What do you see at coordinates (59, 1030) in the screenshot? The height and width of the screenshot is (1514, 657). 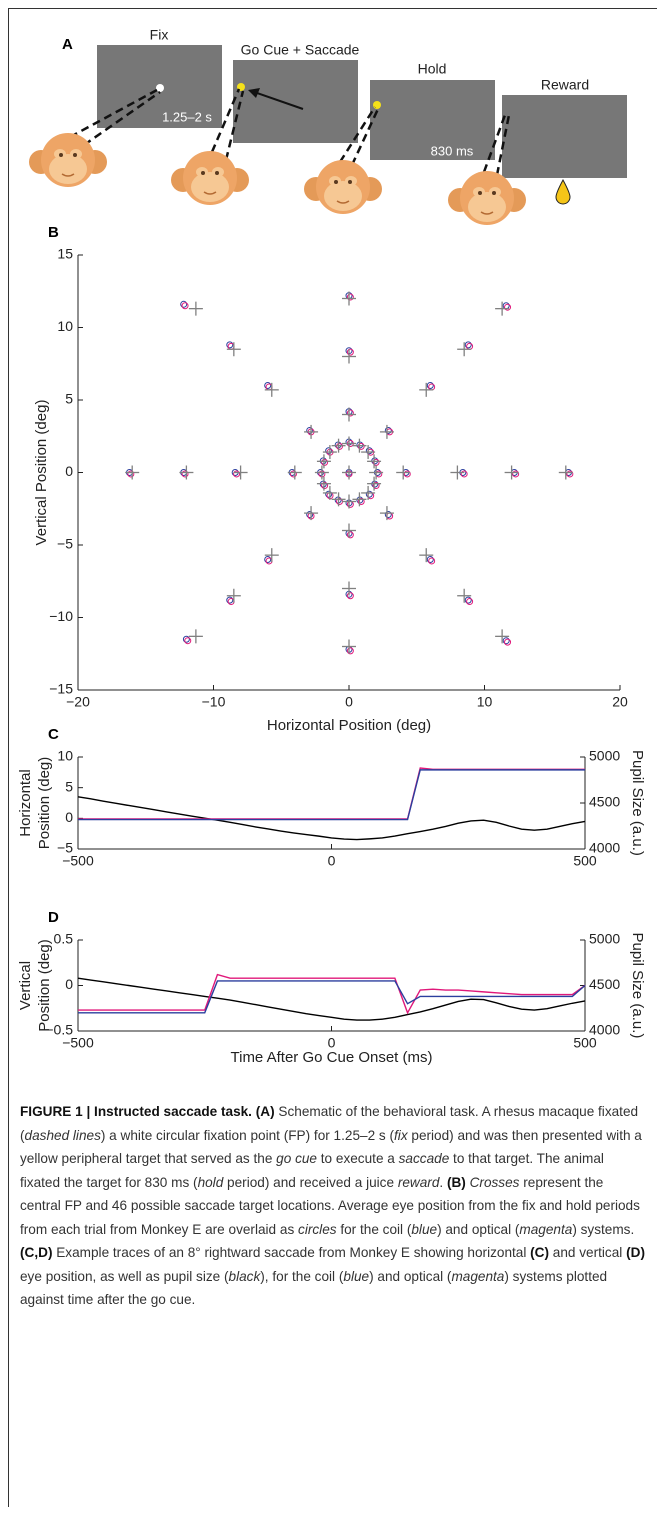 I see `y-tick-label: −0.5` at bounding box center [59, 1030].